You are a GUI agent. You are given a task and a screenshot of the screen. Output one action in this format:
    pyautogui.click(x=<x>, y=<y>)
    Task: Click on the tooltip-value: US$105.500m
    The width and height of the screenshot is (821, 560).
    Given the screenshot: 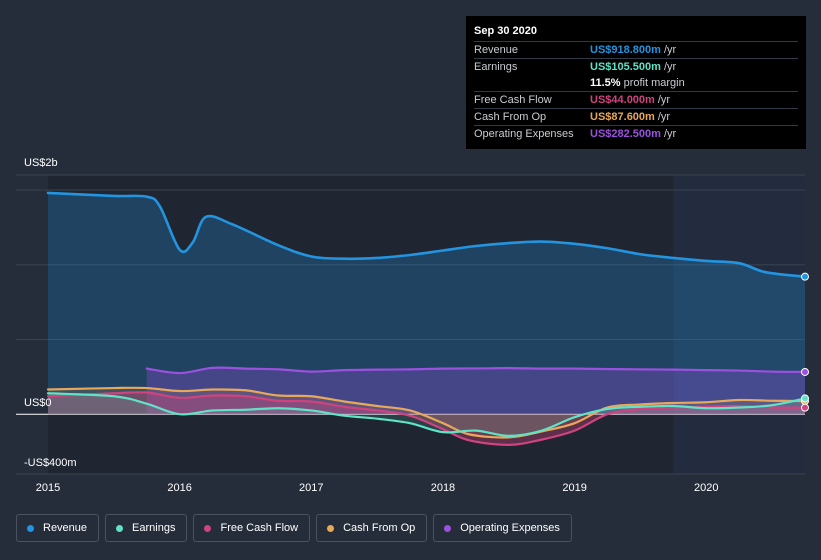 What is the action you would take?
    pyautogui.click(x=625, y=67)
    